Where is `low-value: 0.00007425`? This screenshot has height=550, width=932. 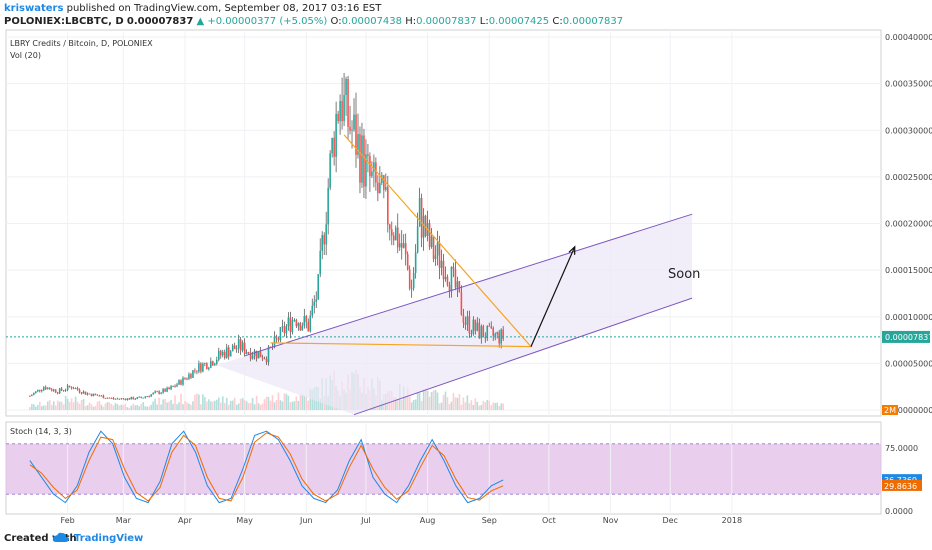 low-value: 0.00007425 is located at coordinates (519, 21).